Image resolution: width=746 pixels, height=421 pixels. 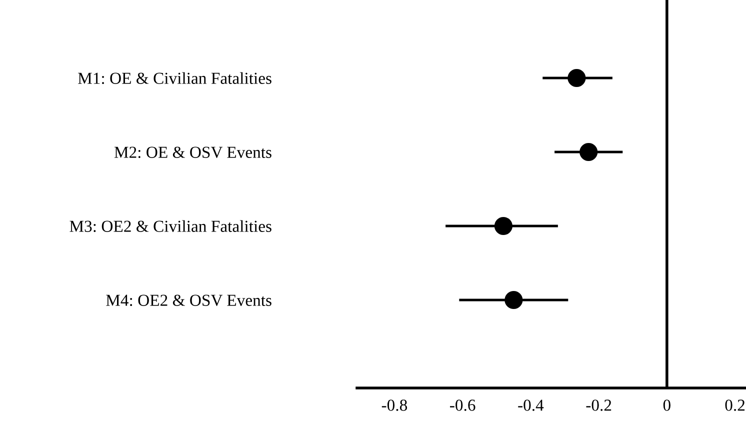 What do you see at coordinates (171, 226) in the screenshot?
I see `y-tick-label: M3: OE2 & Civilian Fatalities` at bounding box center [171, 226].